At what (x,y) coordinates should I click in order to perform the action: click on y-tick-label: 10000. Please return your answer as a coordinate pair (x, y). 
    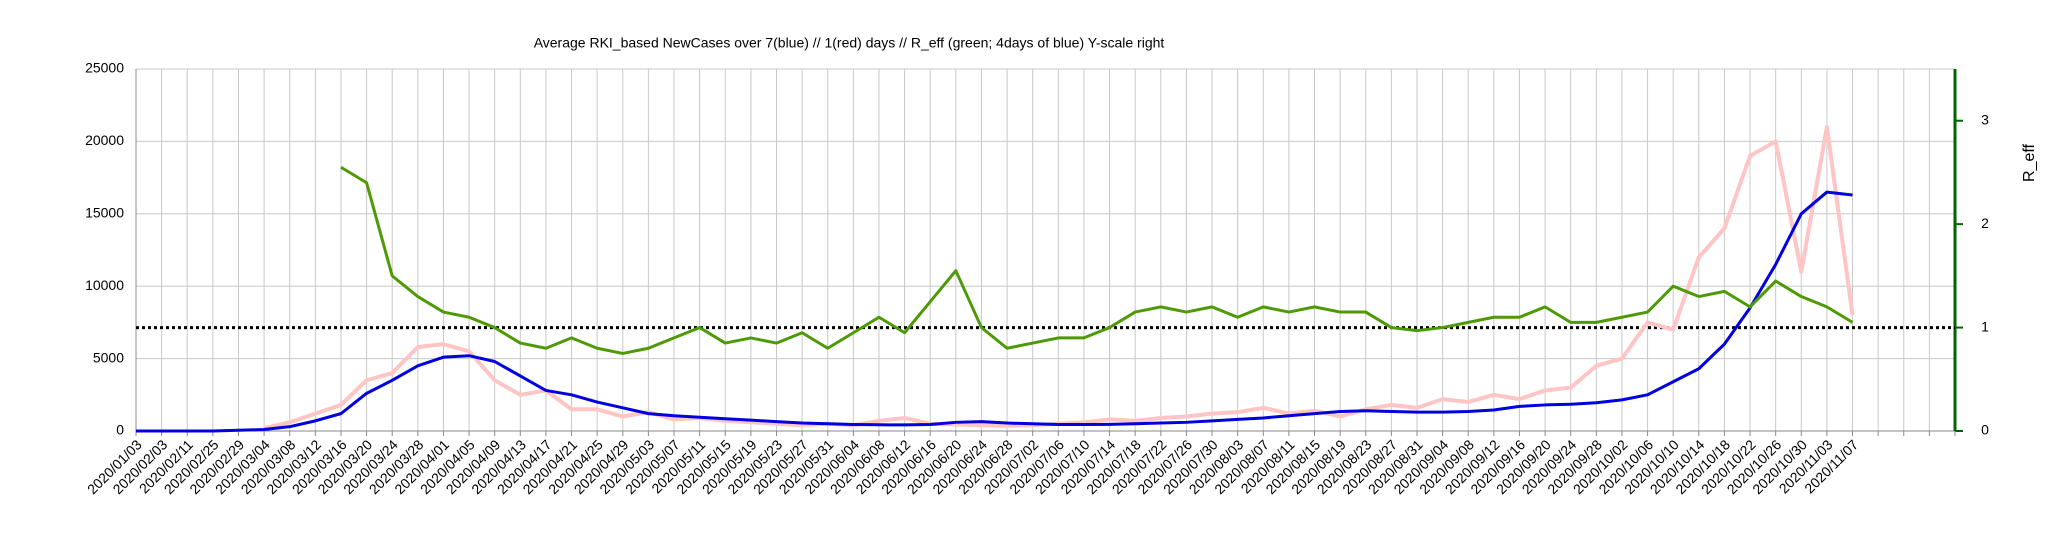
    Looking at the image, I should click on (104, 285).